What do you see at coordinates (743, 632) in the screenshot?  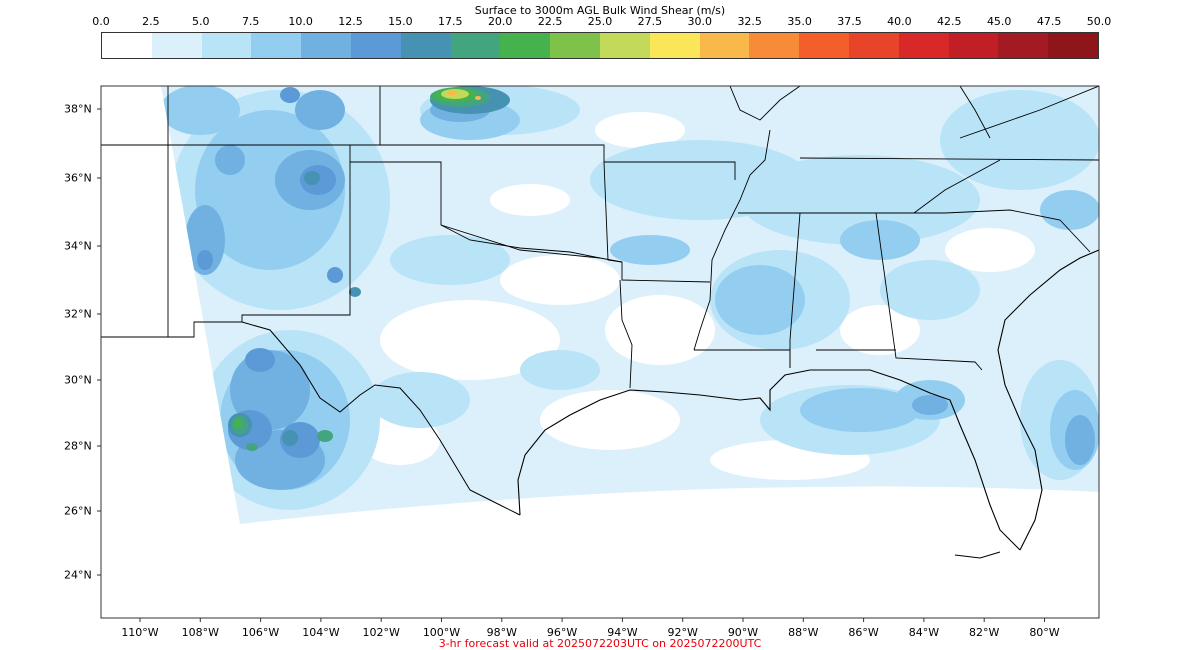 I see `longitude-label: 90°W` at bounding box center [743, 632].